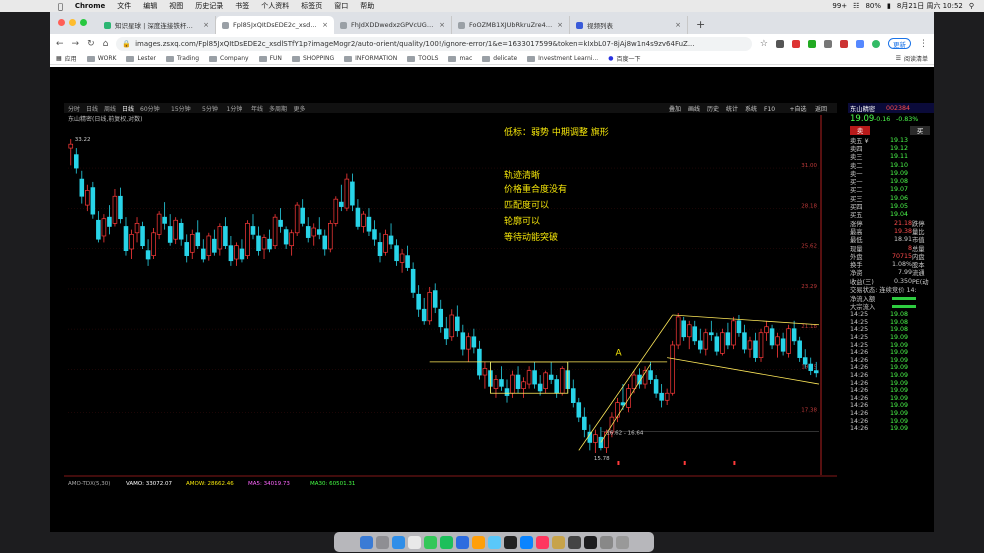 The height and width of the screenshot is (553, 984). I want to click on menu-tab: 标签页, so click(309, 6).